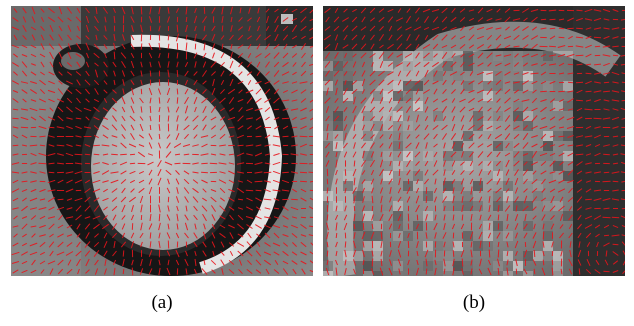 Image resolution: width=634 pixels, height=326 pixels. I want to click on panel-b-caption: (b), so click(474, 302).